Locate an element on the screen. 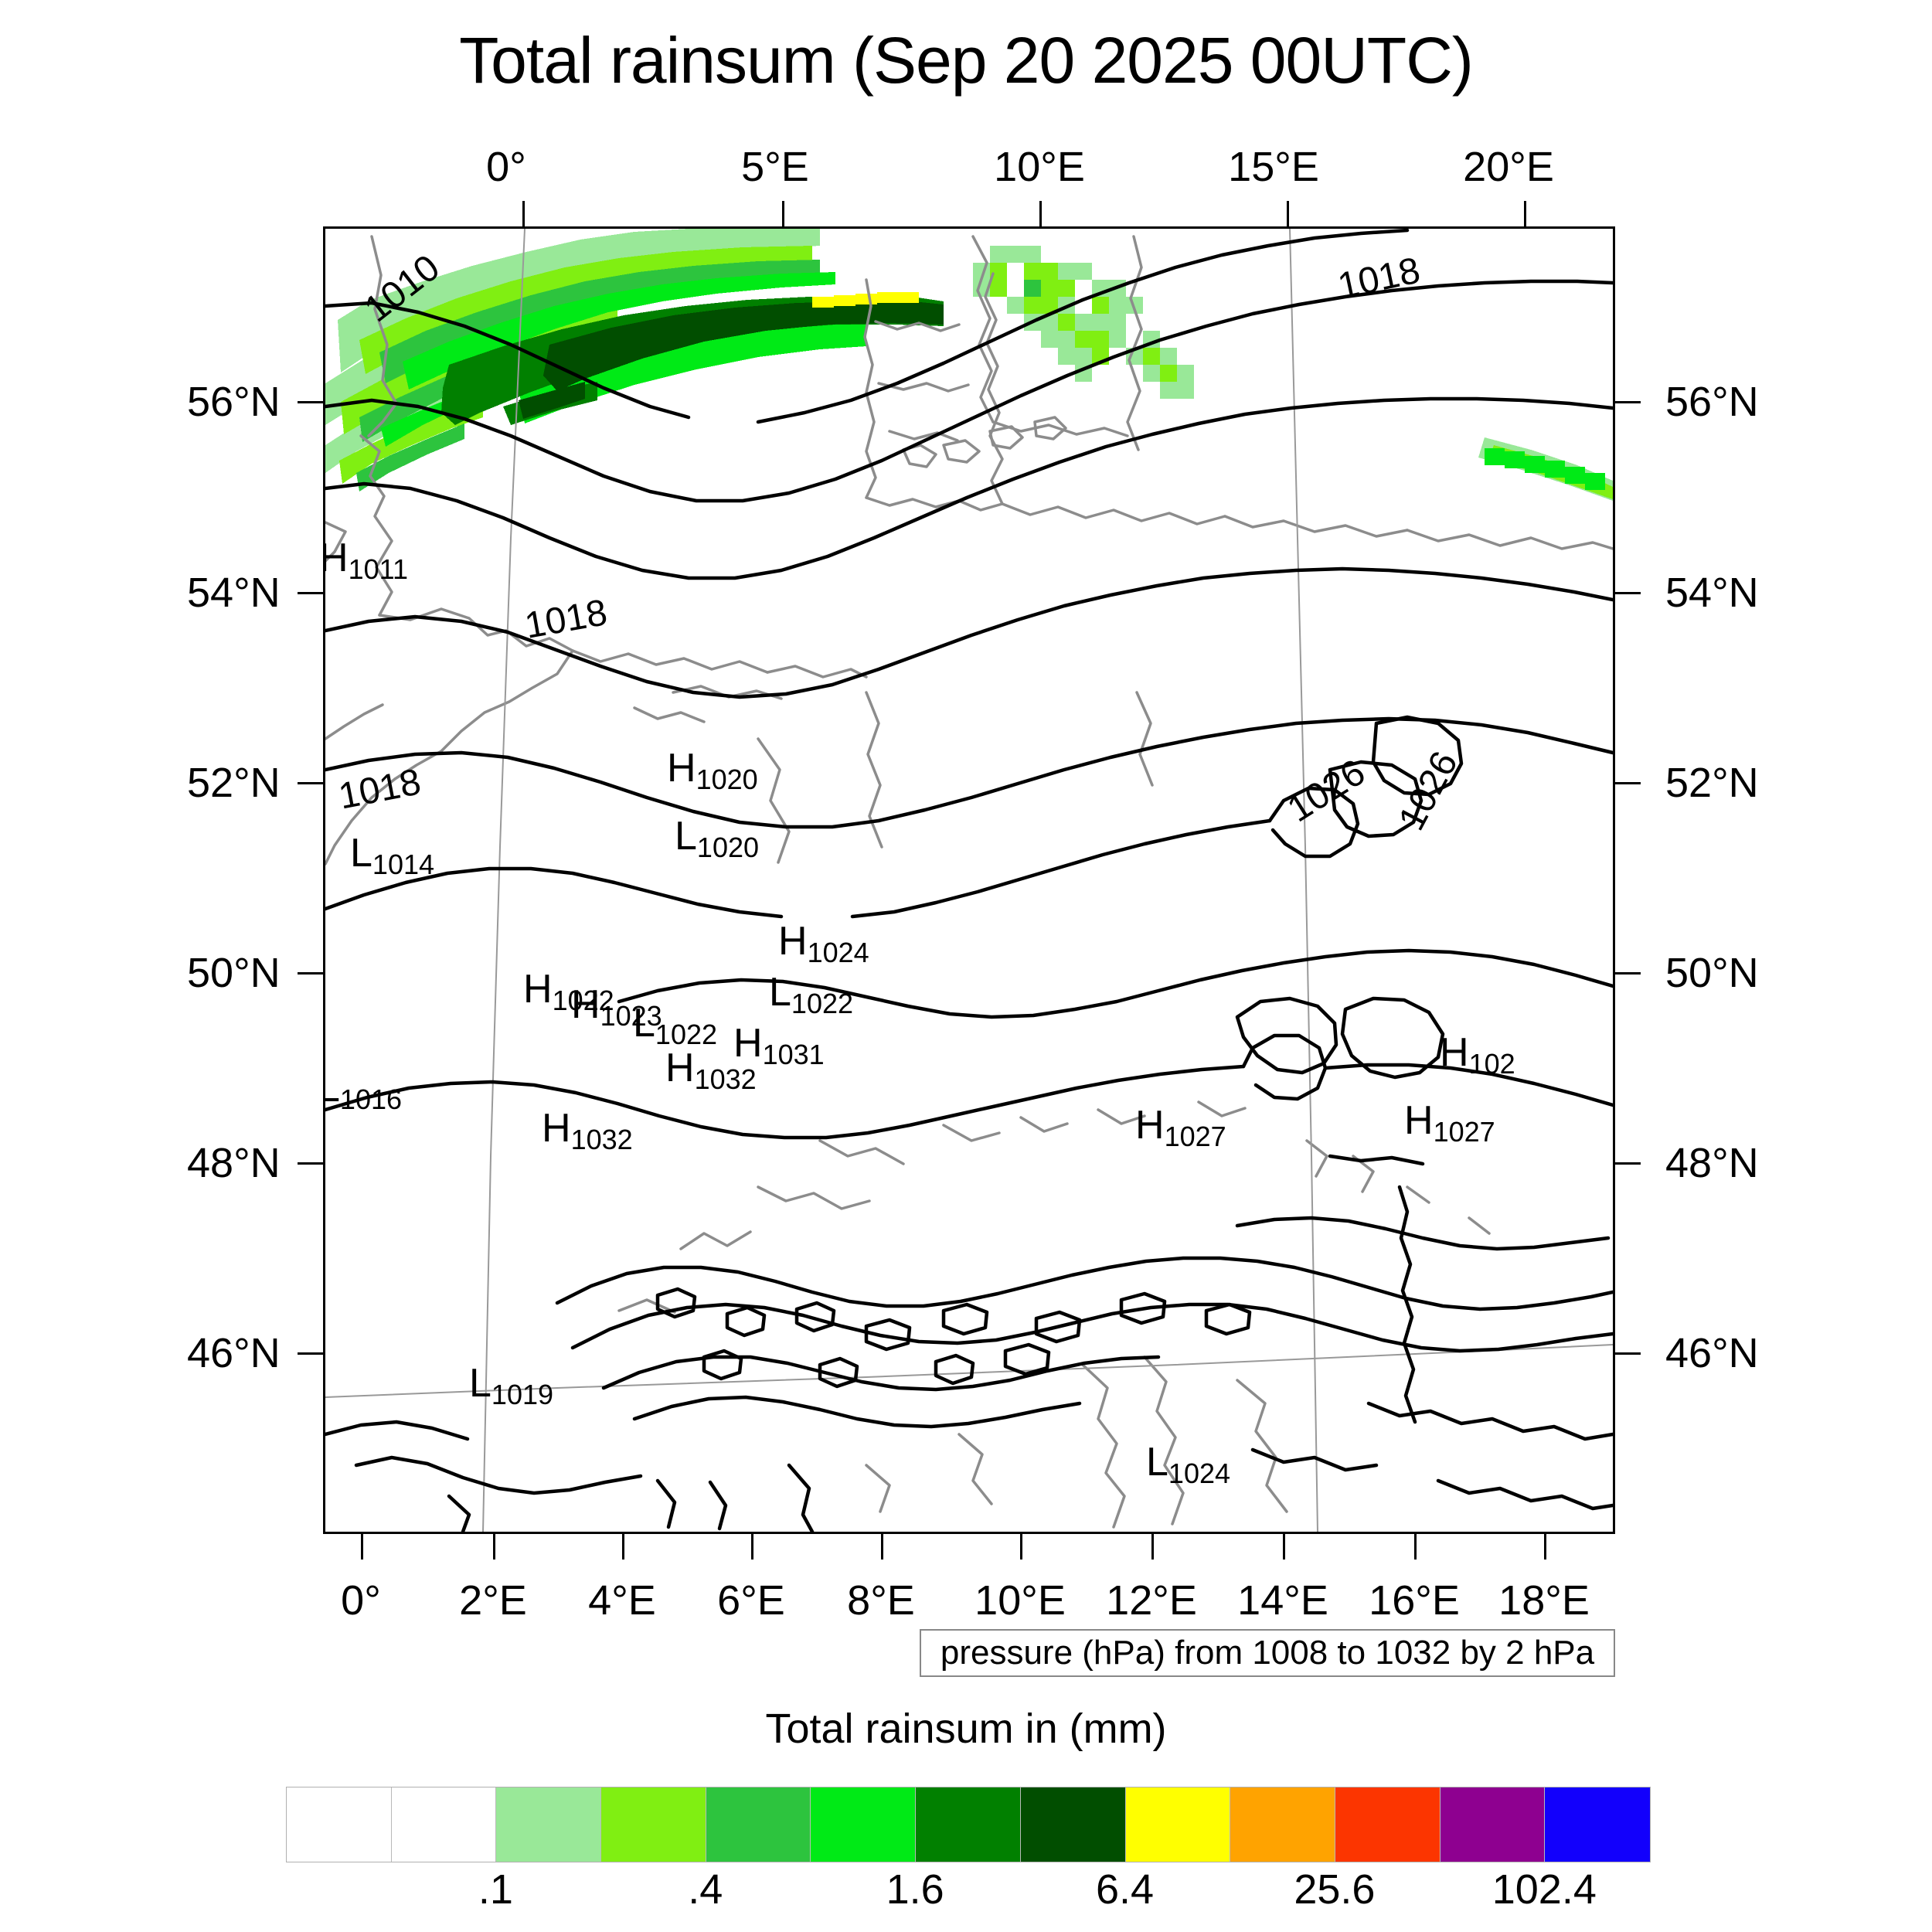 The width and height of the screenshot is (1932, 1932). extremum-value: 1023 is located at coordinates (631, 1016).